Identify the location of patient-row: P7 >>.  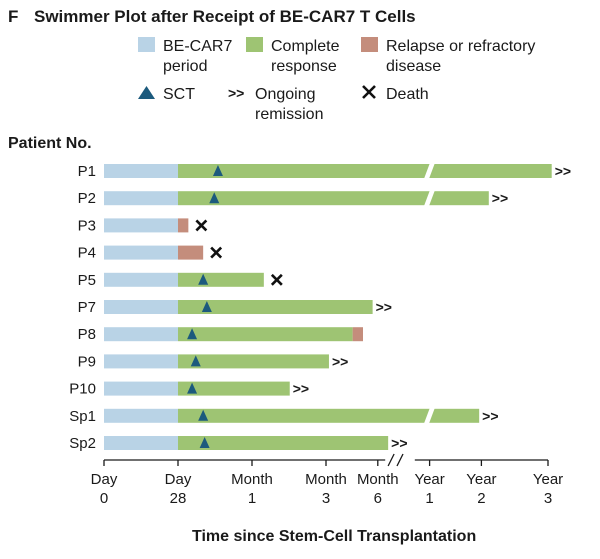
(235, 307).